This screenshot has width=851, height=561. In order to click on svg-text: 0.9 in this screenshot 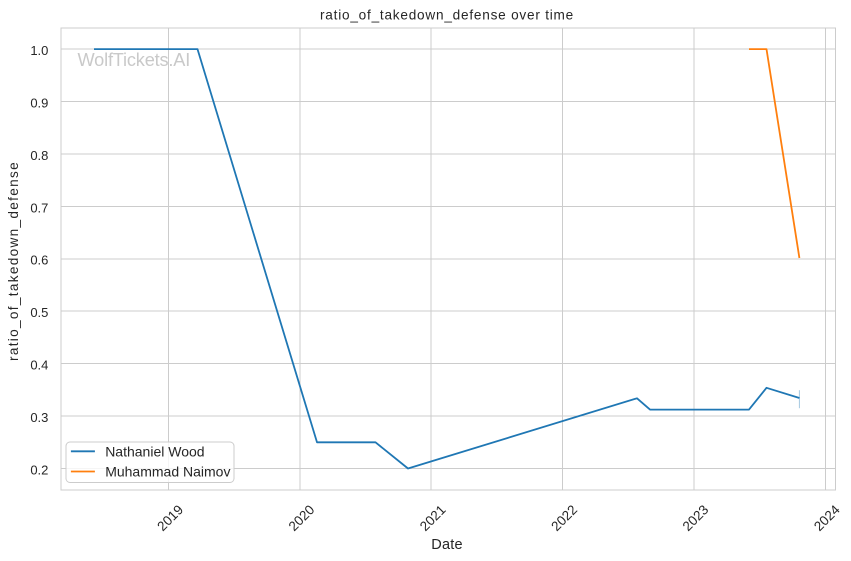, I will do `click(39, 102)`.